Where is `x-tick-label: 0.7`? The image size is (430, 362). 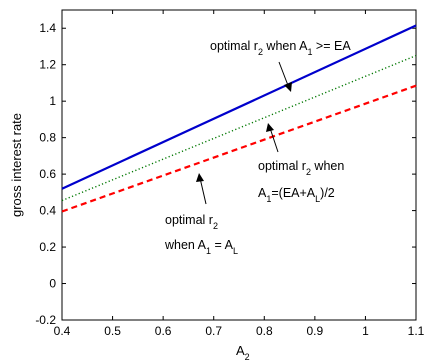
x-tick-label: 0.7 is located at coordinates (213, 331).